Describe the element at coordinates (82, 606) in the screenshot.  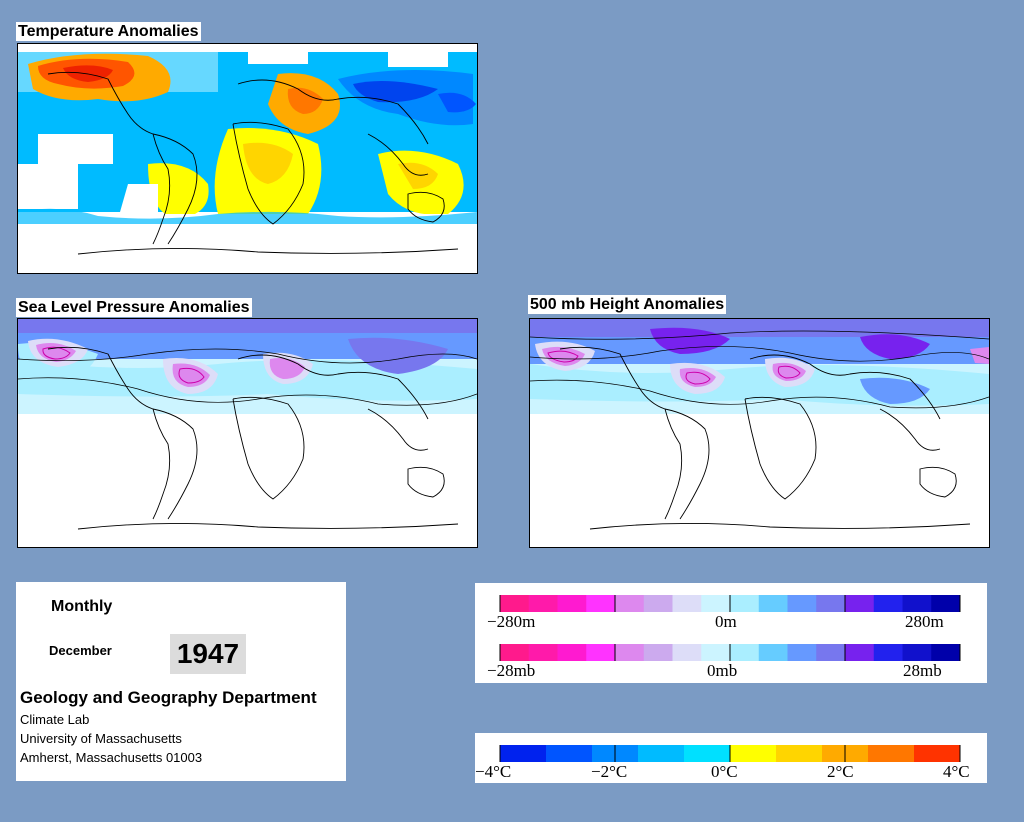
I see `period-label: Monthly` at that location.